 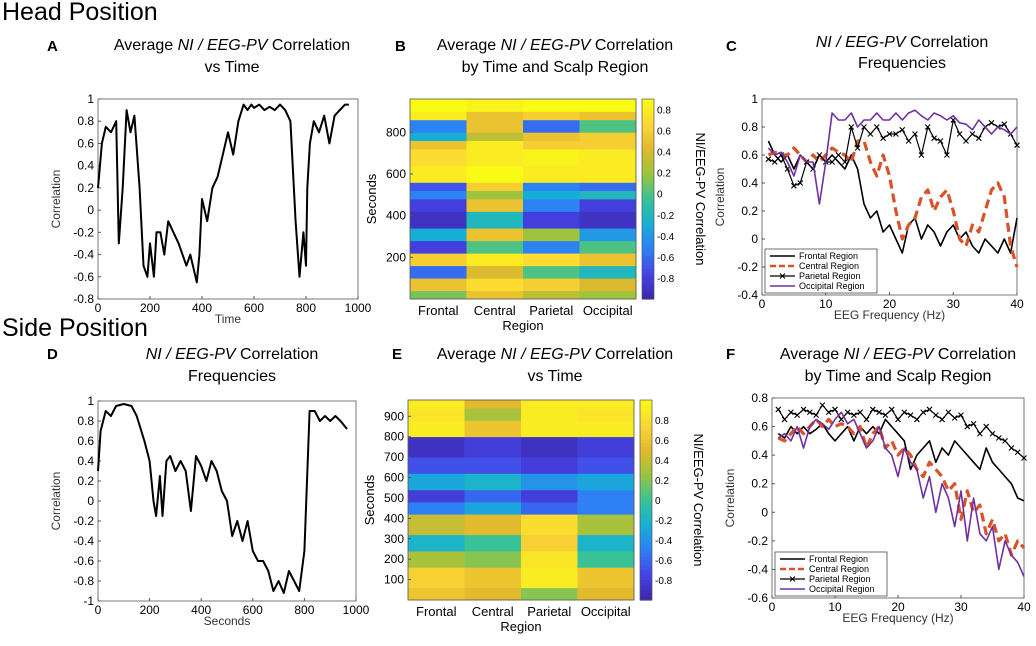 I want to click on y-tick-label: -0.8, so click(x=83, y=299).